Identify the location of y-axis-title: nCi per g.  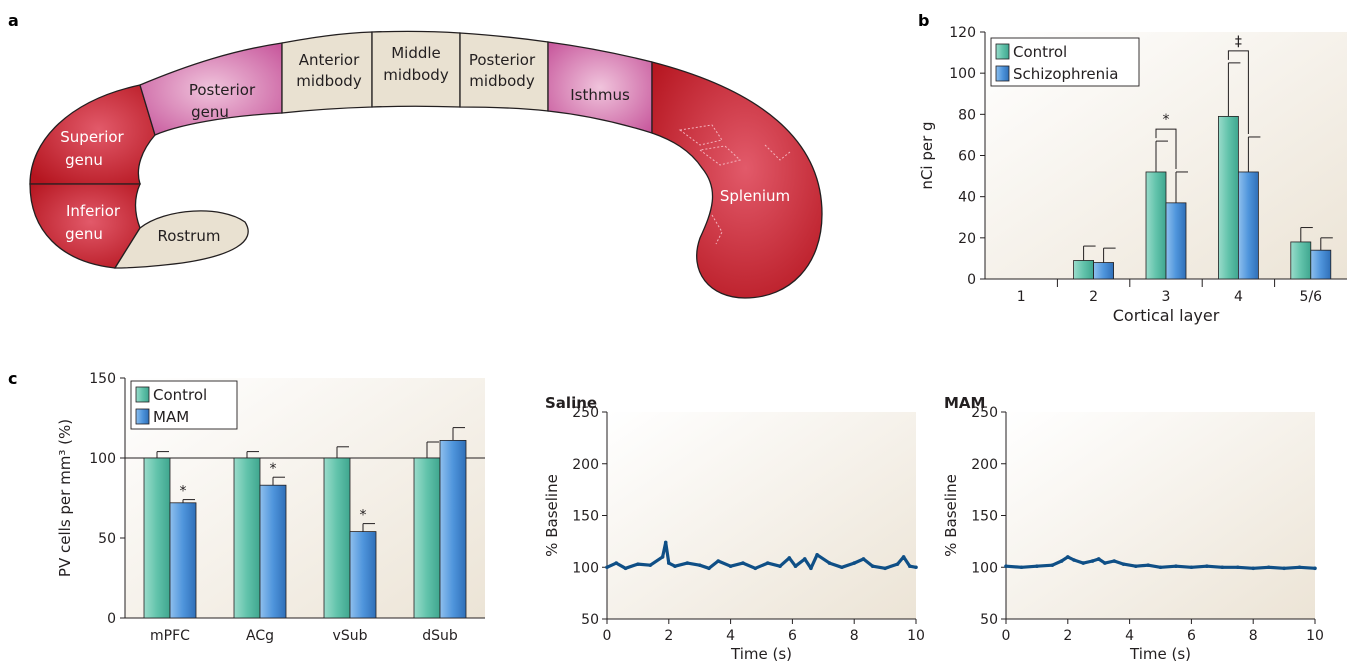
(927, 155).